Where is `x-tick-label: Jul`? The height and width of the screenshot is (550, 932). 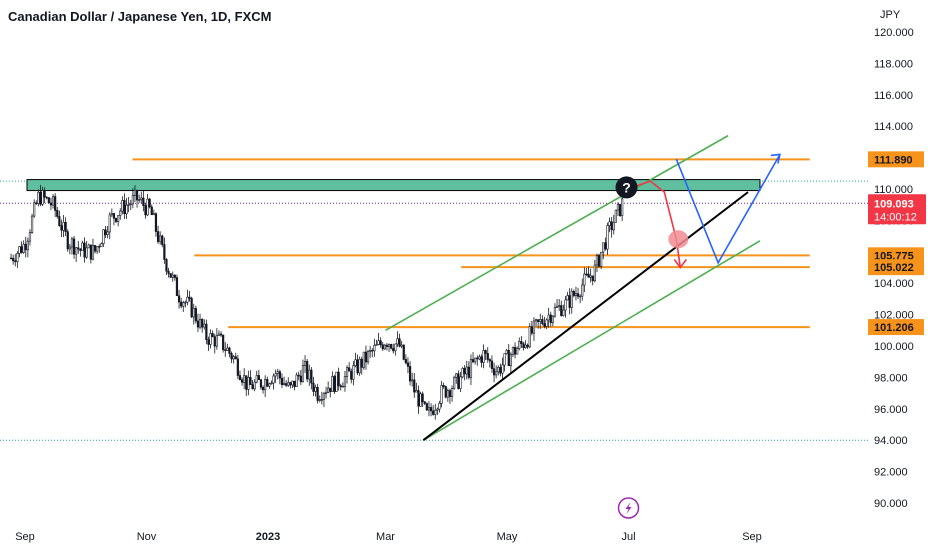 x-tick-label: Jul is located at coordinates (628, 537).